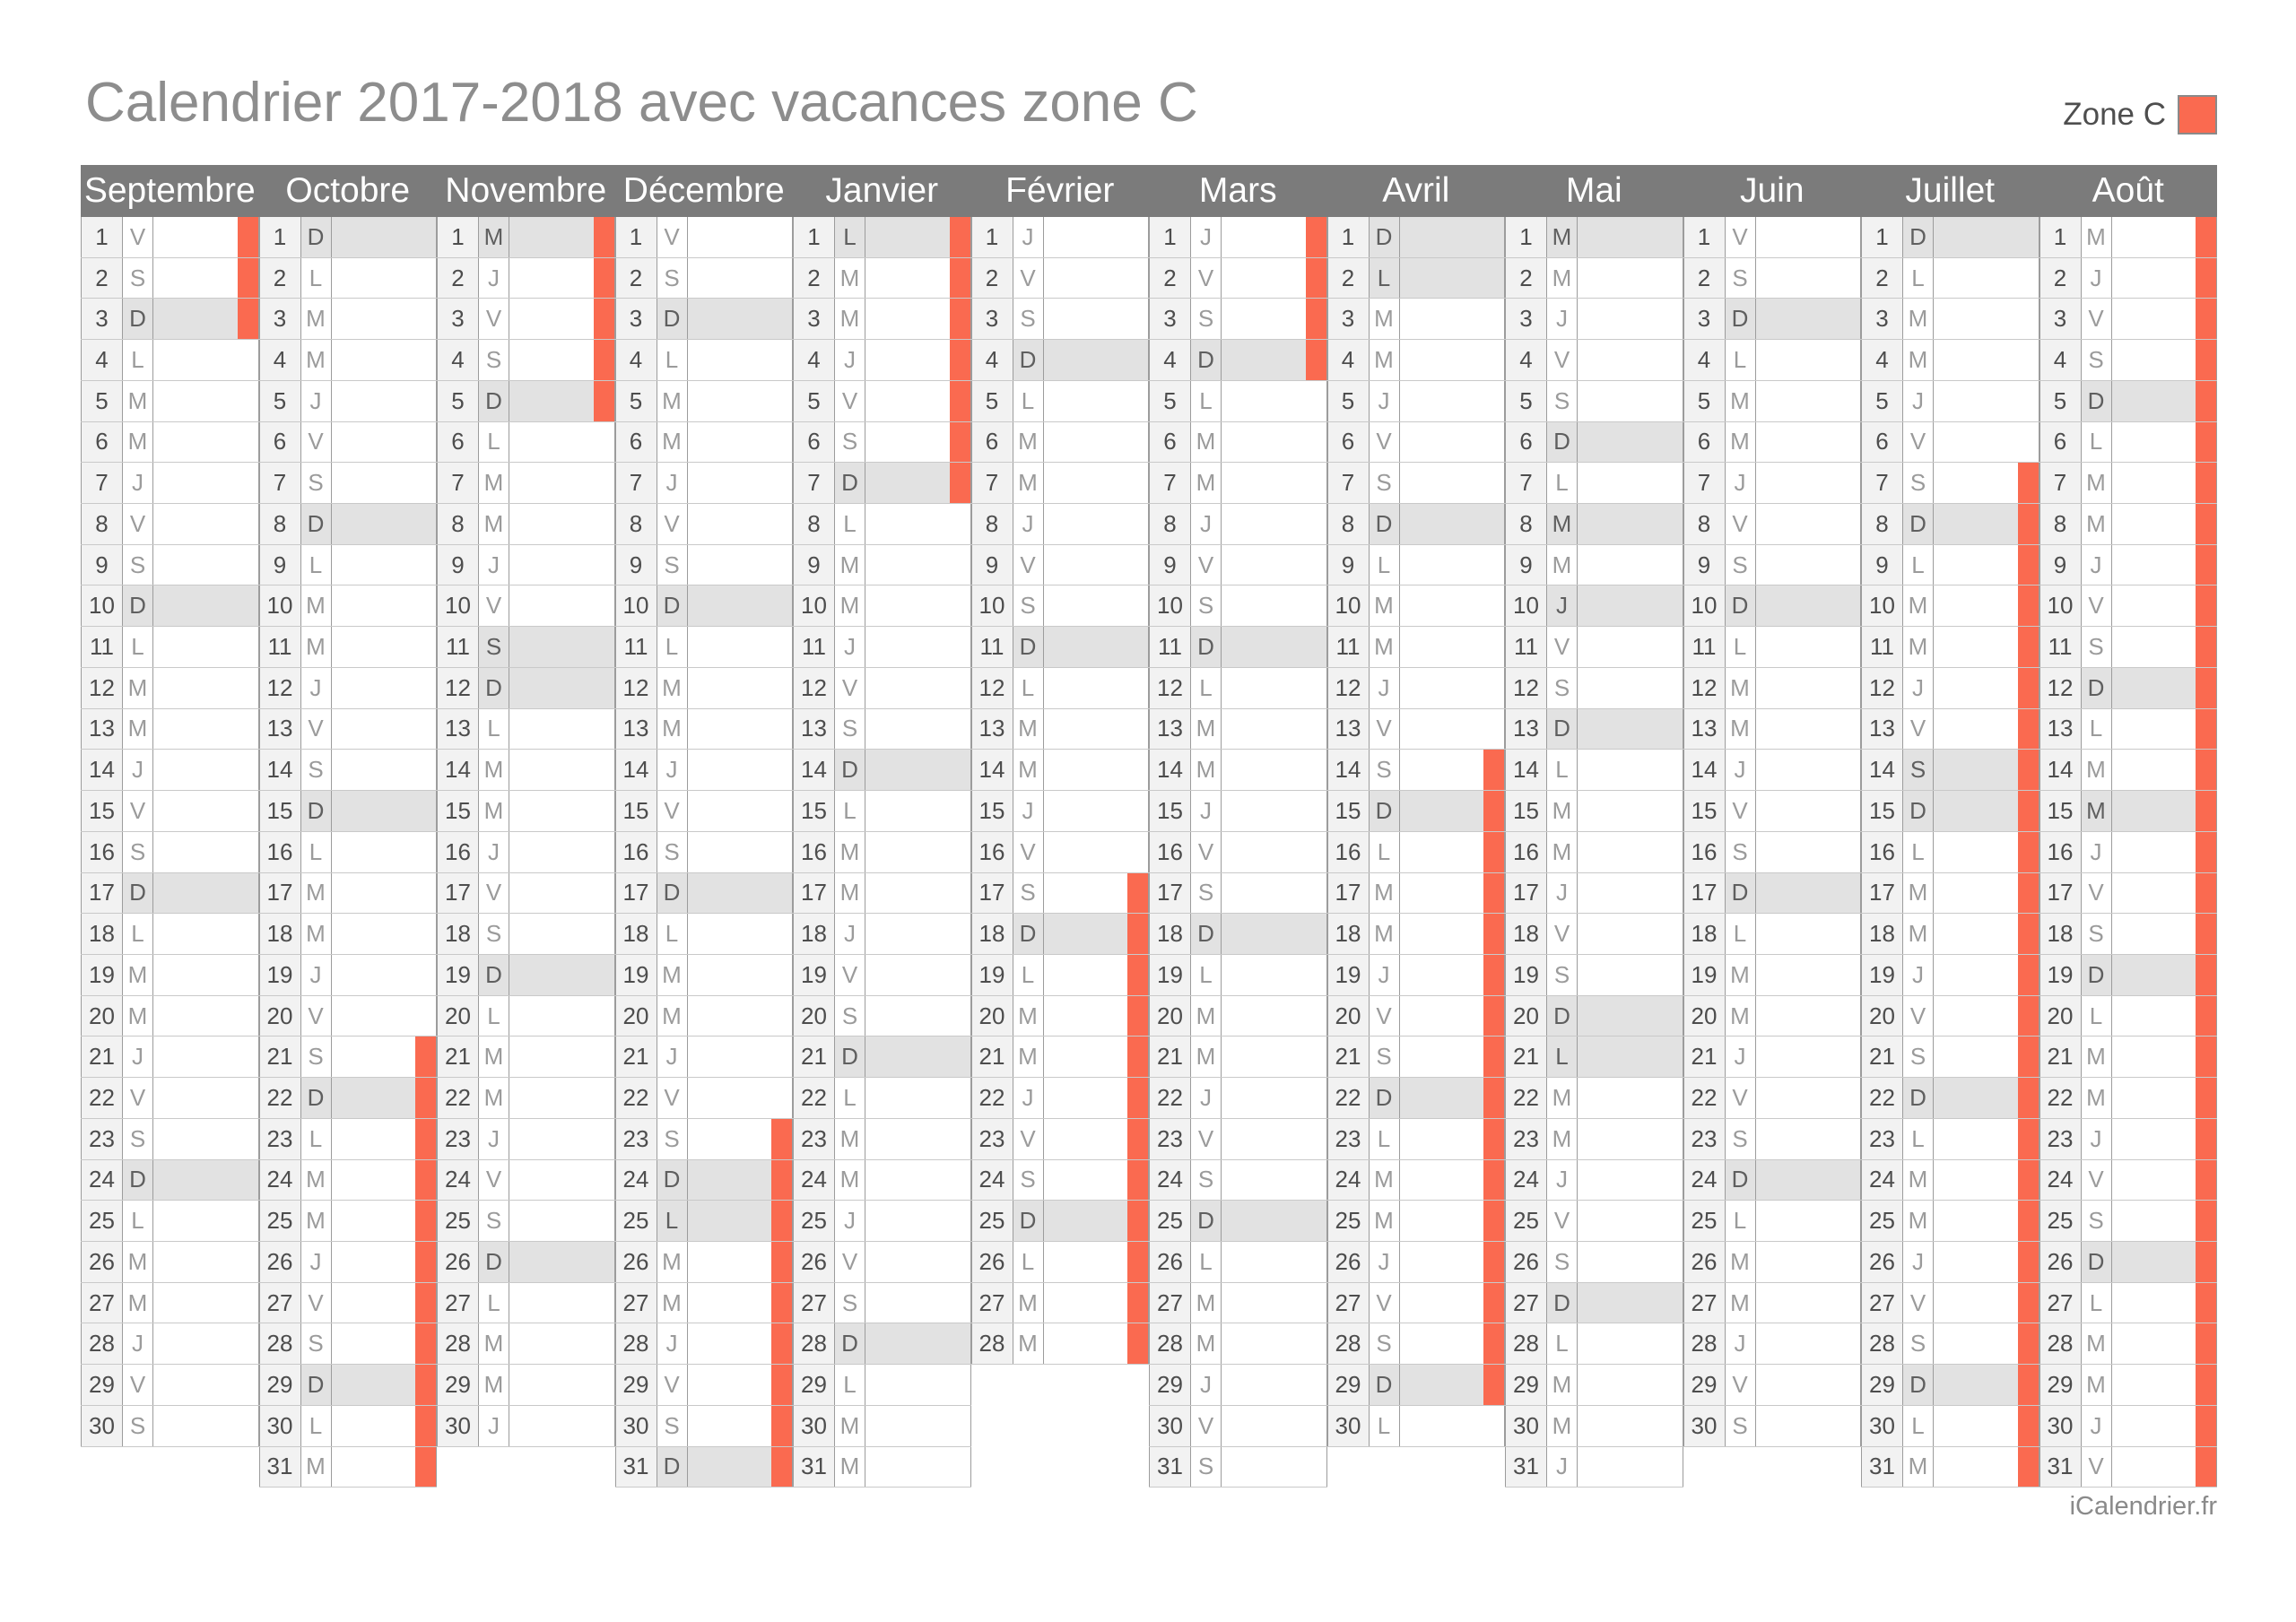 The height and width of the screenshot is (1622, 2296). What do you see at coordinates (1772, 771) in the screenshot?
I see `day-row-juin-14: 14 J` at bounding box center [1772, 771].